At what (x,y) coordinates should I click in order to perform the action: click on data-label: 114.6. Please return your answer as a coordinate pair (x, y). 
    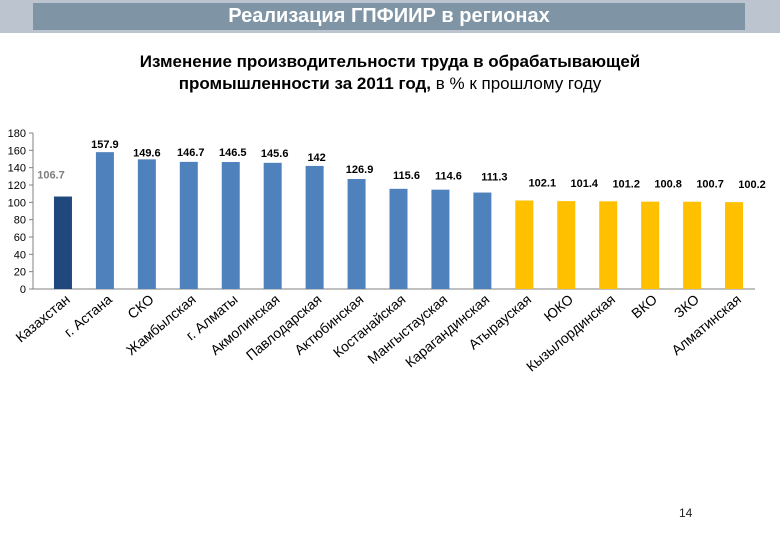
    Looking at the image, I should click on (448, 177).